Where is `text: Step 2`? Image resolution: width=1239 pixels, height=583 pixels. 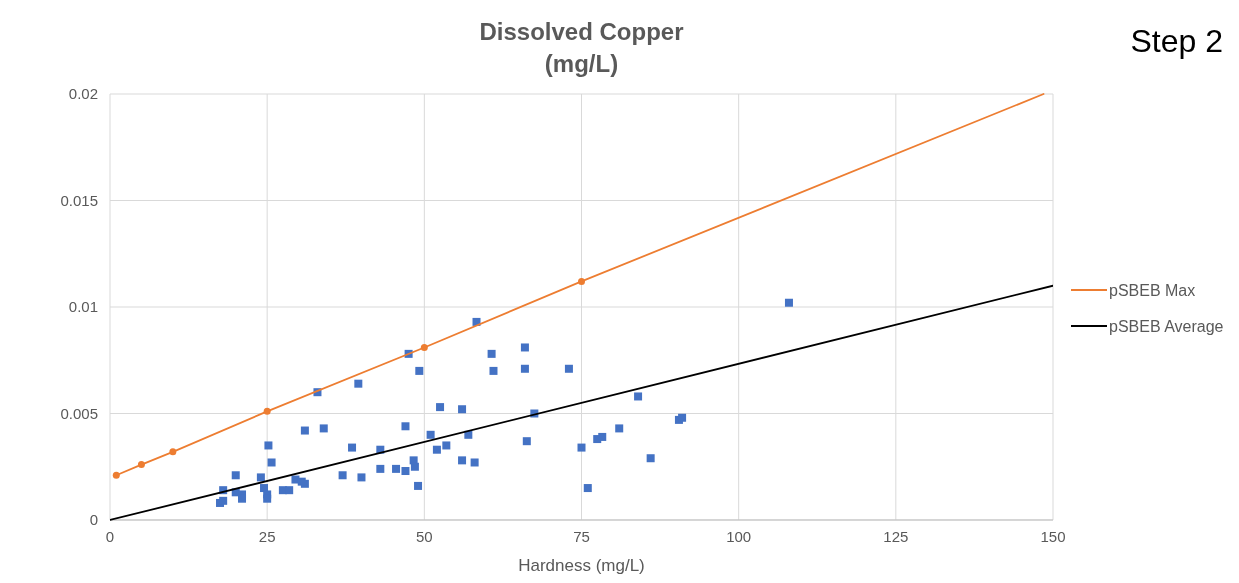 text: Step 2 is located at coordinates (1176, 41).